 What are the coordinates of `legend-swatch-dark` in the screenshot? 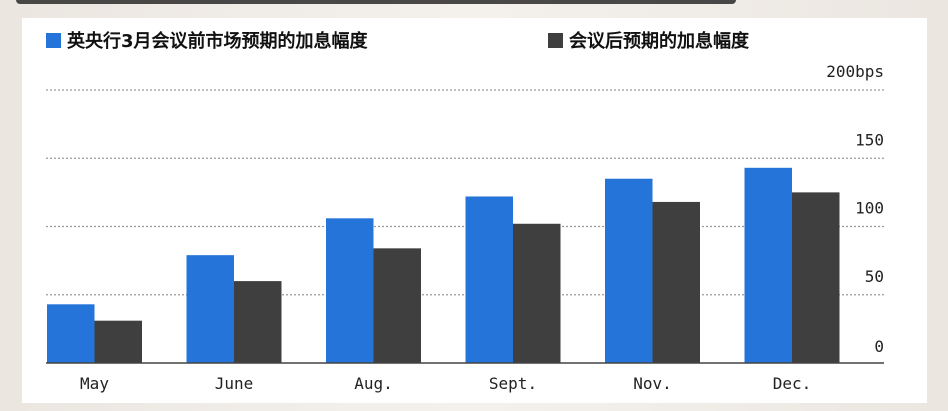 It's located at (555, 40).